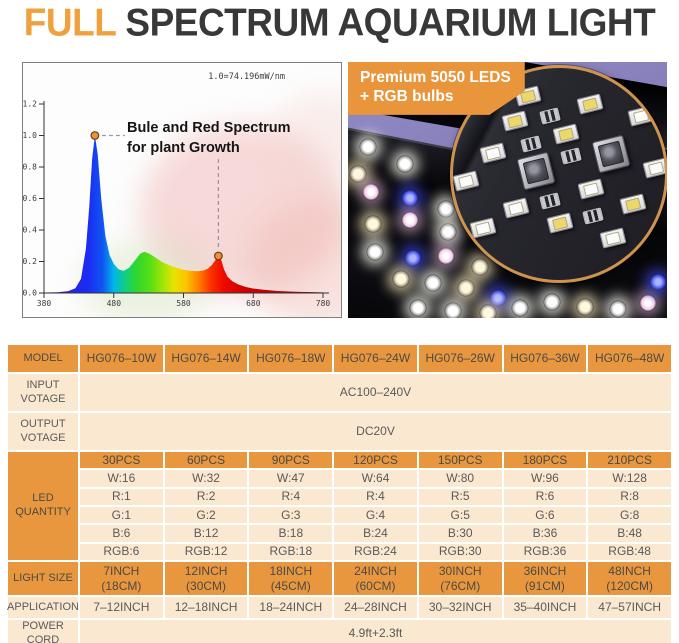 The height and width of the screenshot is (643, 679). I want to click on spec-cell: B:36, so click(545, 533).